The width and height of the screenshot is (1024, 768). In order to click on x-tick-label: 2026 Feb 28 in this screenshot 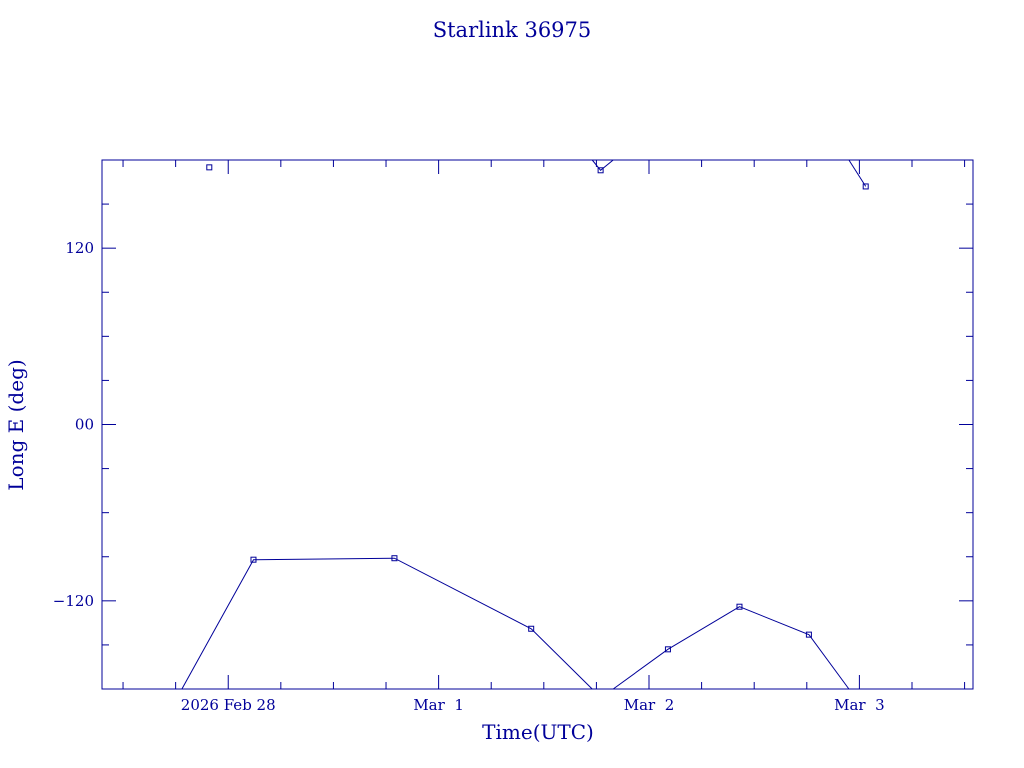, I will do `click(228, 705)`.